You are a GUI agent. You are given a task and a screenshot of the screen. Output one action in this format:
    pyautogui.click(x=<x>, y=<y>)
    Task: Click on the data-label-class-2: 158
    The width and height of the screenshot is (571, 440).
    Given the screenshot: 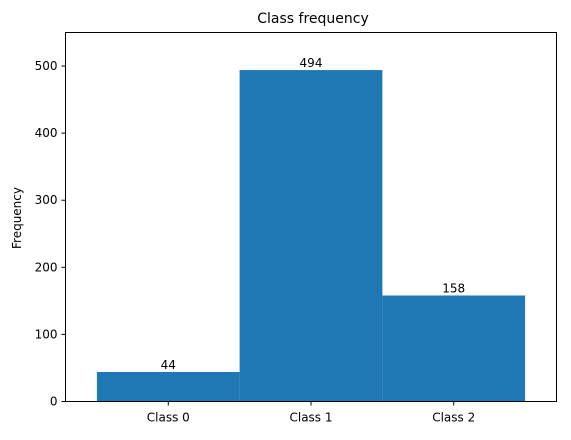 What is the action you would take?
    pyautogui.click(x=453, y=288)
    